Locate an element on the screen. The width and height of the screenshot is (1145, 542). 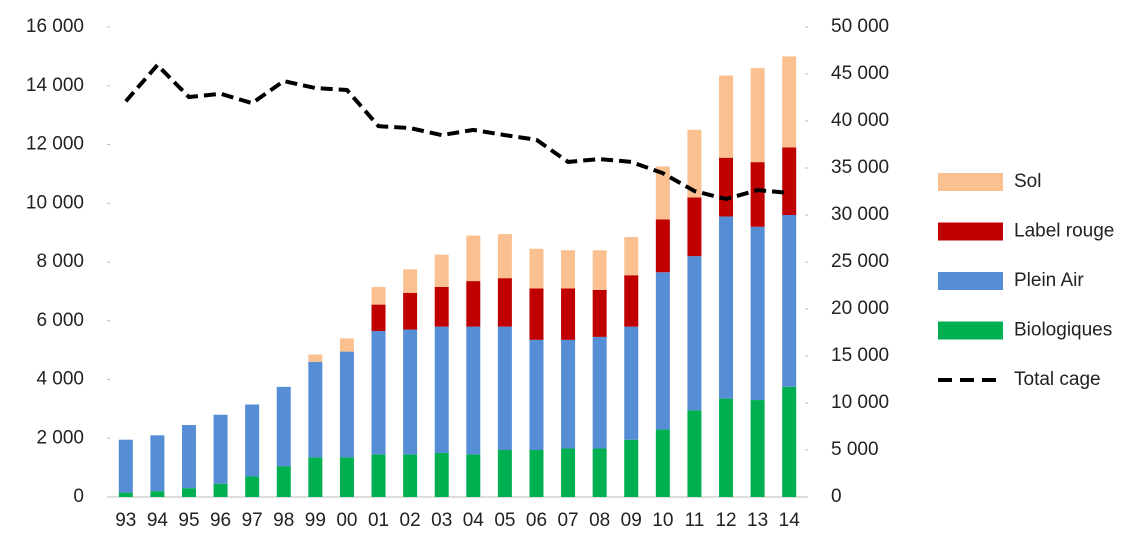
x-tick-label: 01 is located at coordinates (378, 520).